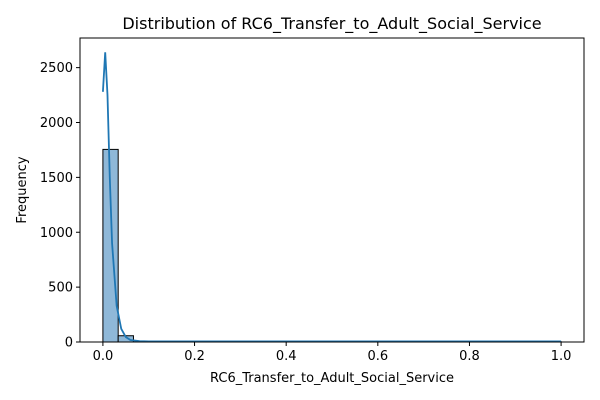 The image size is (600, 400). I want to click on y-tick-label: 1500, so click(56, 178).